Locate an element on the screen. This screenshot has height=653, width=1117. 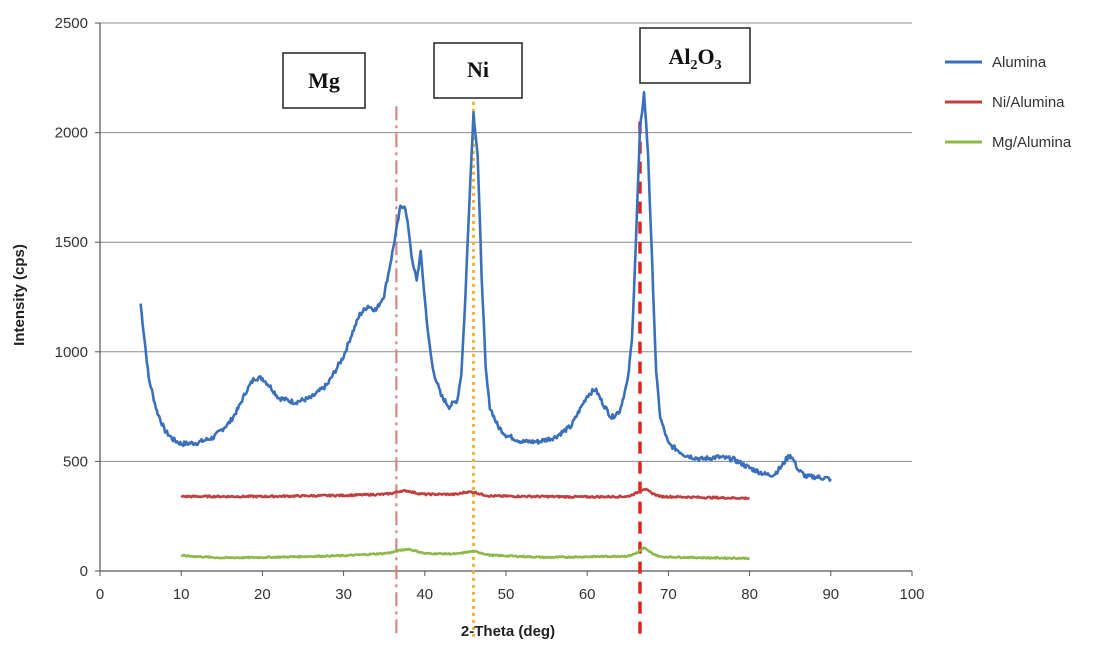
x-tick-label: 50 is located at coordinates (506, 594).